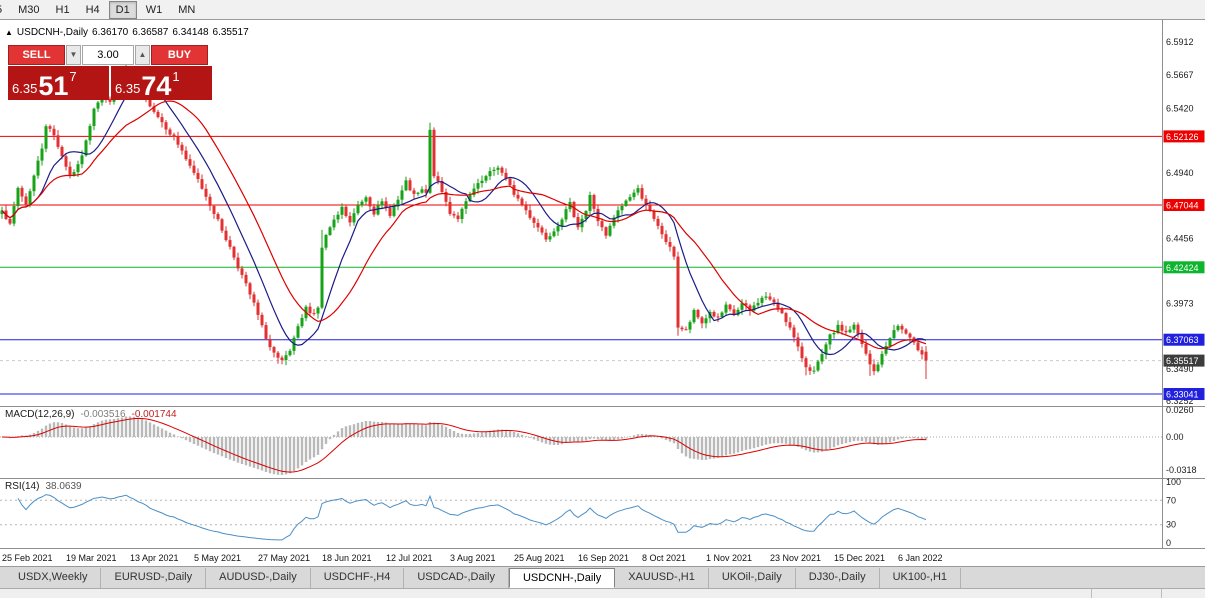 The image size is (1205, 598). I want to click on bid-pipette-digit: 7, so click(73, 76).